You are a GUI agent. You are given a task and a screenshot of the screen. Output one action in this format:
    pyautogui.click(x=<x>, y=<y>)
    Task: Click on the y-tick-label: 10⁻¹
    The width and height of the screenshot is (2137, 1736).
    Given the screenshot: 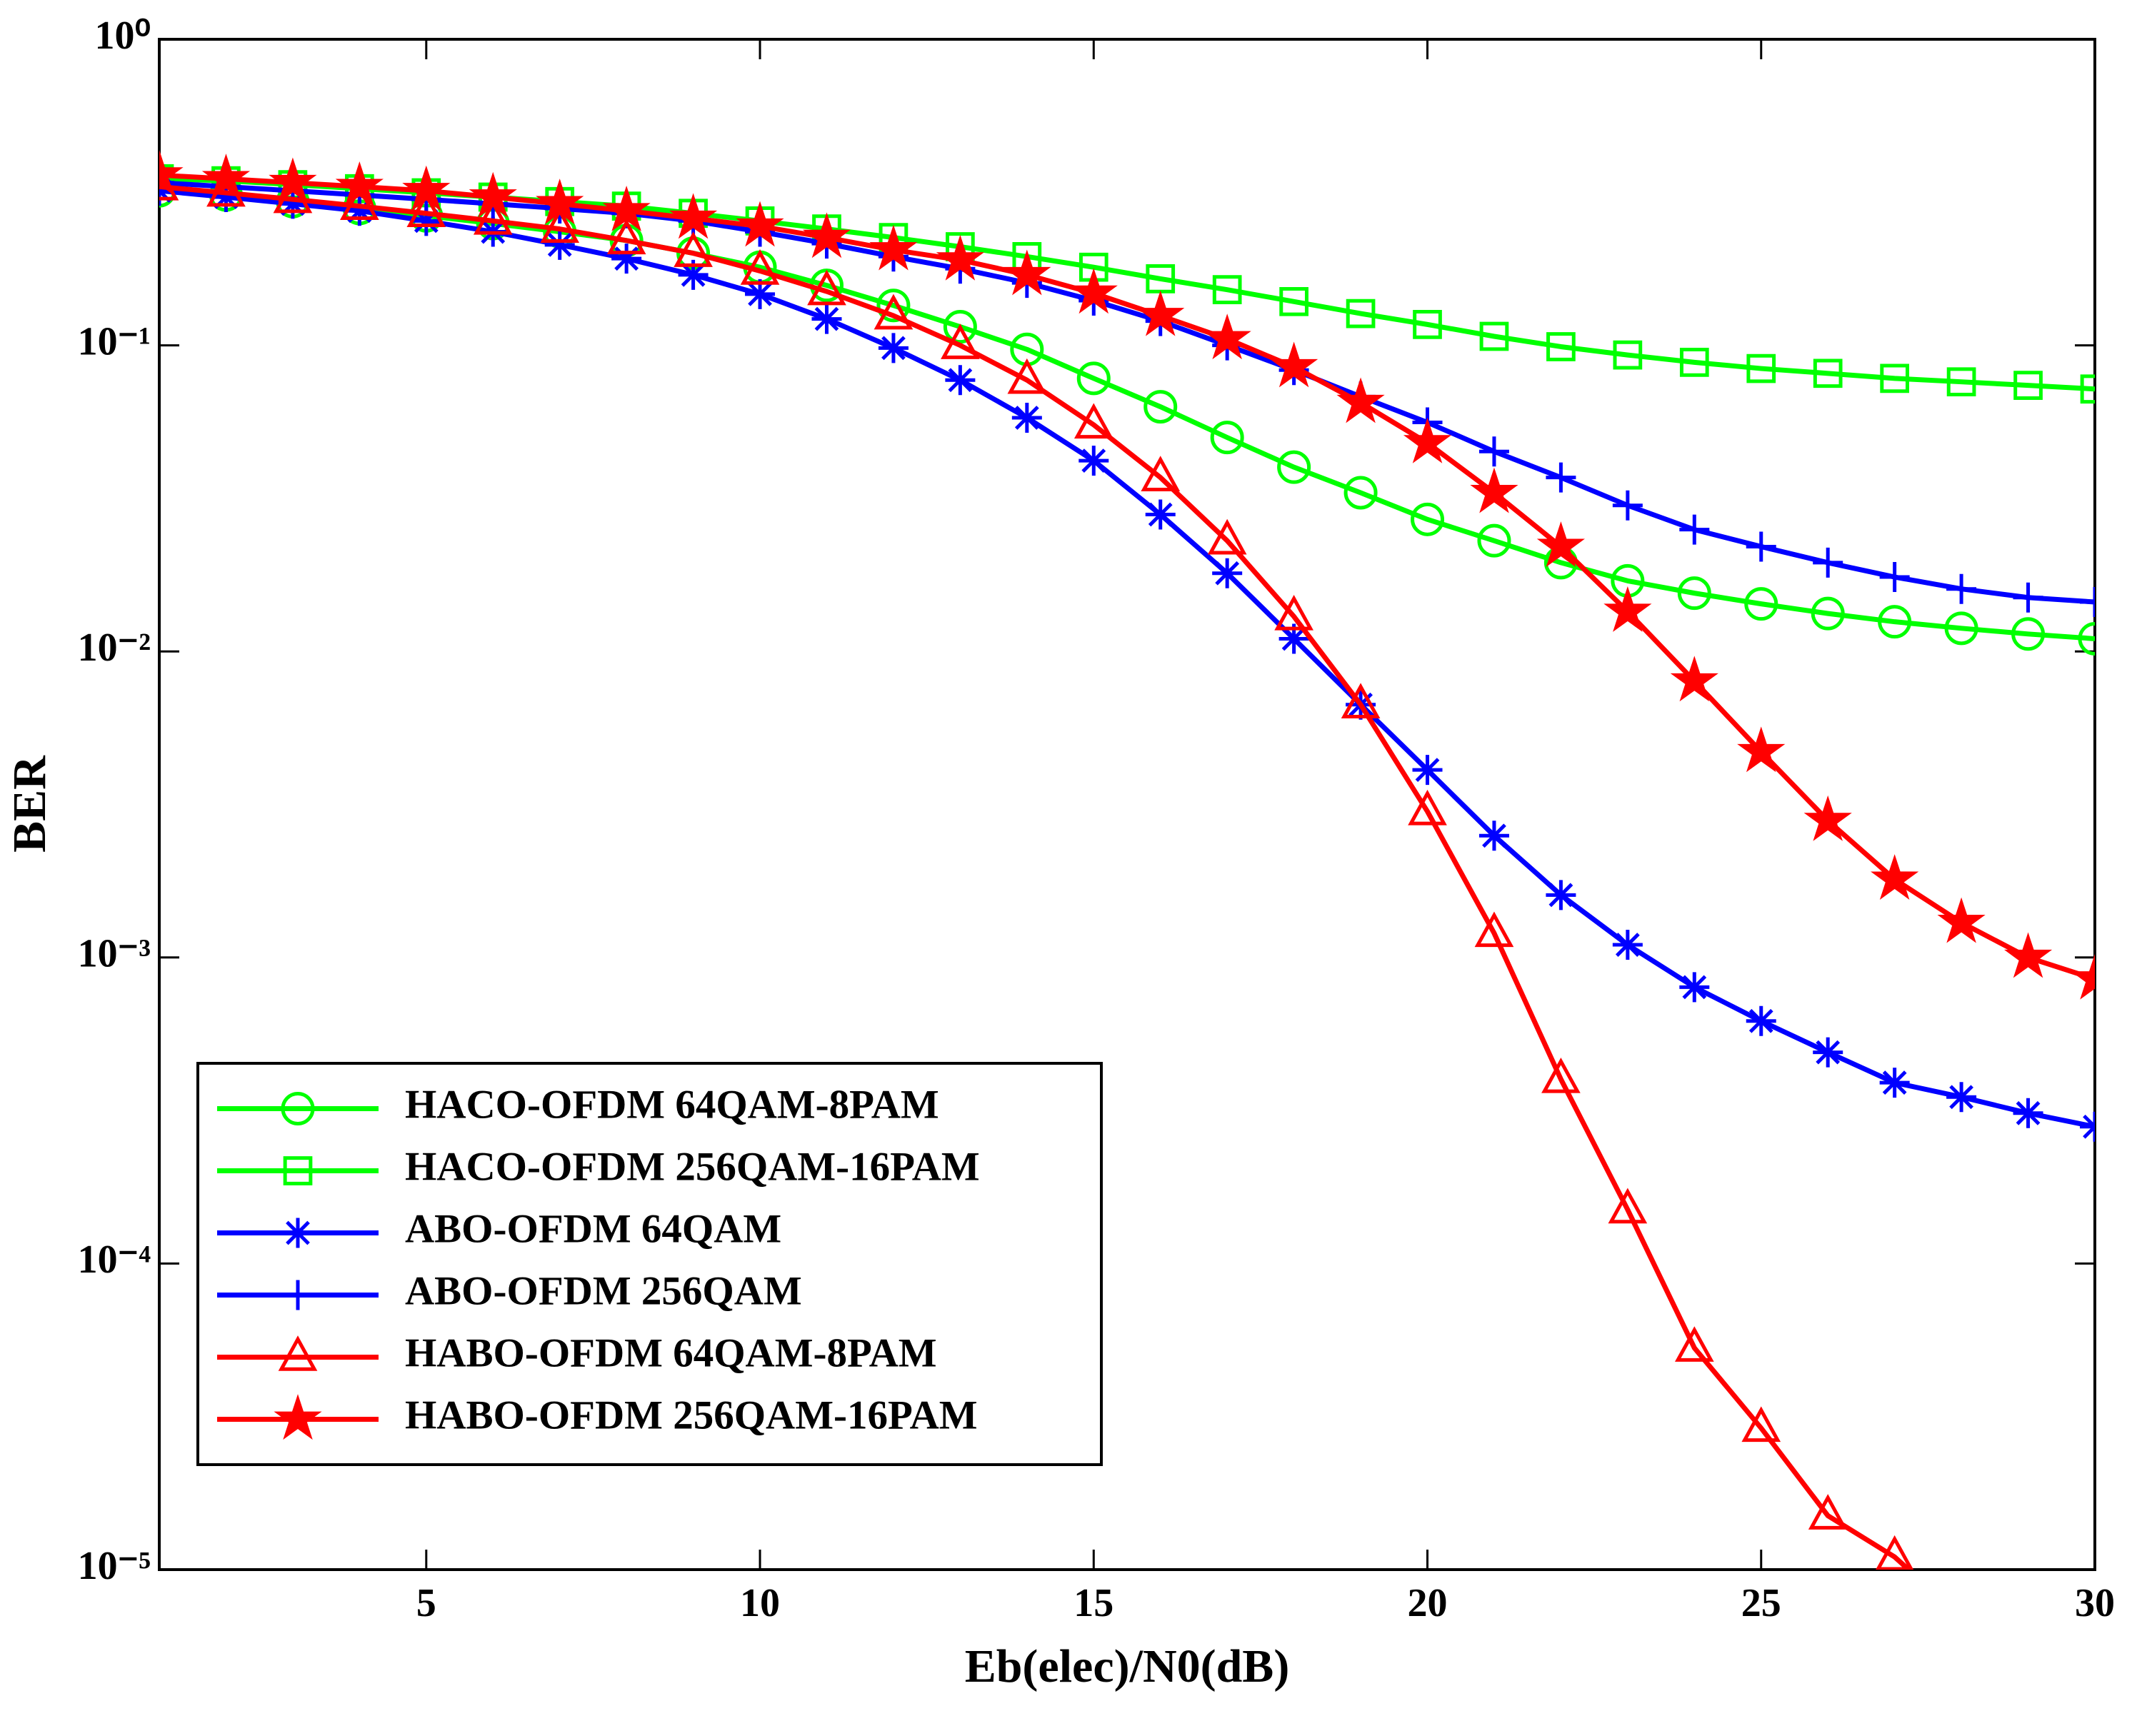 What is the action you would take?
    pyautogui.click(x=114, y=341)
    